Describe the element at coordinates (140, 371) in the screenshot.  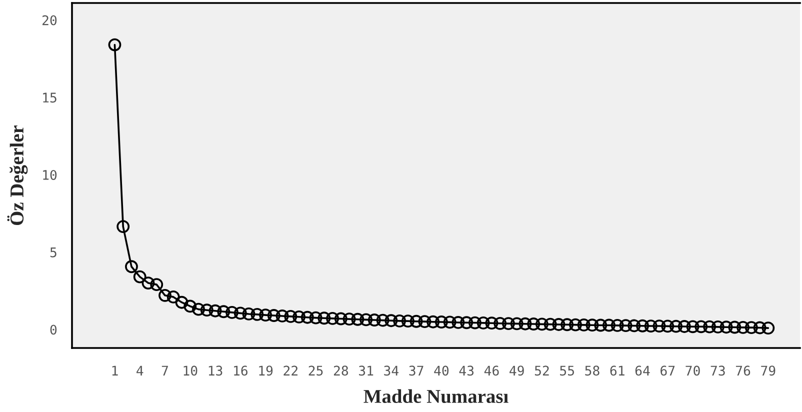
I see `x-tick-label: 4` at that location.